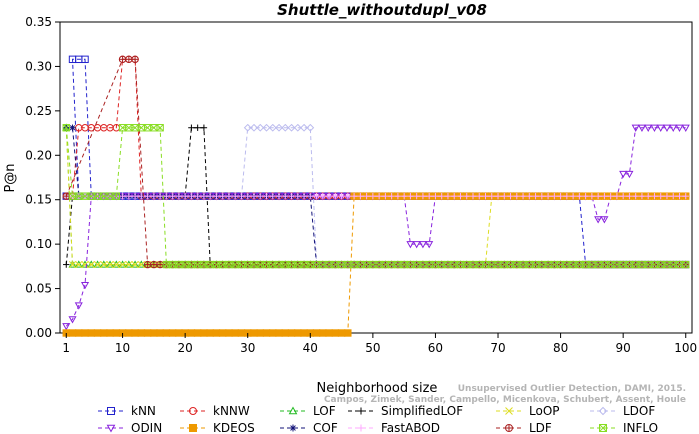  Describe the element at coordinates (38, 155) in the screenshot. I see `y-tick-label: 0.20` at that location.